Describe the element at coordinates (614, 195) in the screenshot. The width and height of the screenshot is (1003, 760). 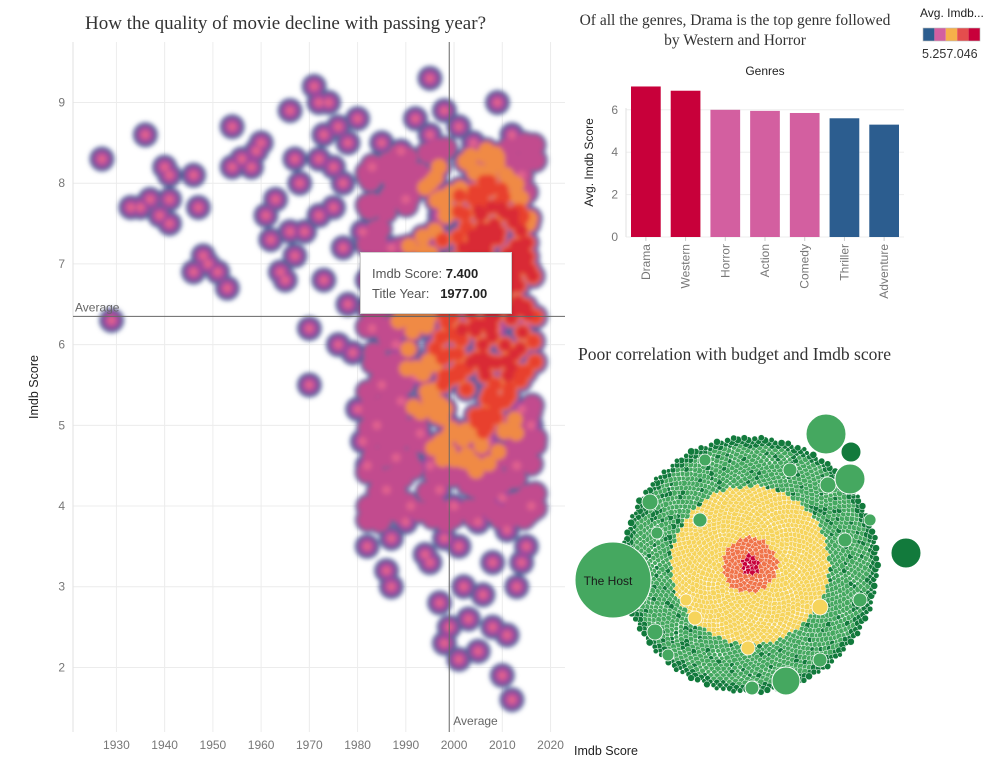
I see `bar-y-tick-label: 2` at that location.